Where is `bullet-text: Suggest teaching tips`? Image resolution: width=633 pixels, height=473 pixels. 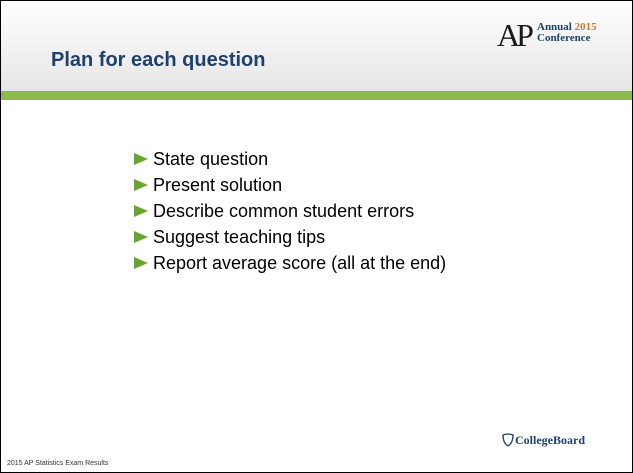
bullet-text: Suggest teaching tips is located at coordinates (239, 237).